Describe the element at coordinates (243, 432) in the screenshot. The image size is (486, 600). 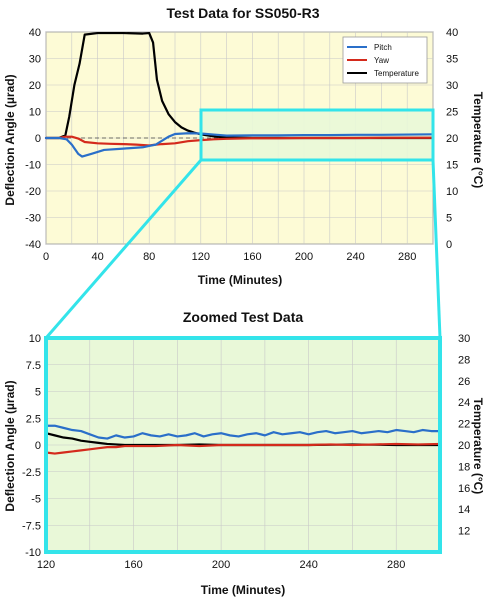
I see `zoom-series-line-pitch` at that location.